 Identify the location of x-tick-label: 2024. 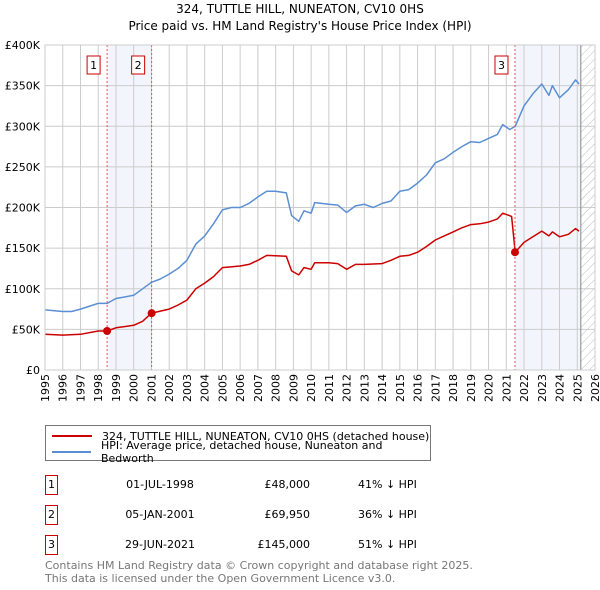
(560, 388).